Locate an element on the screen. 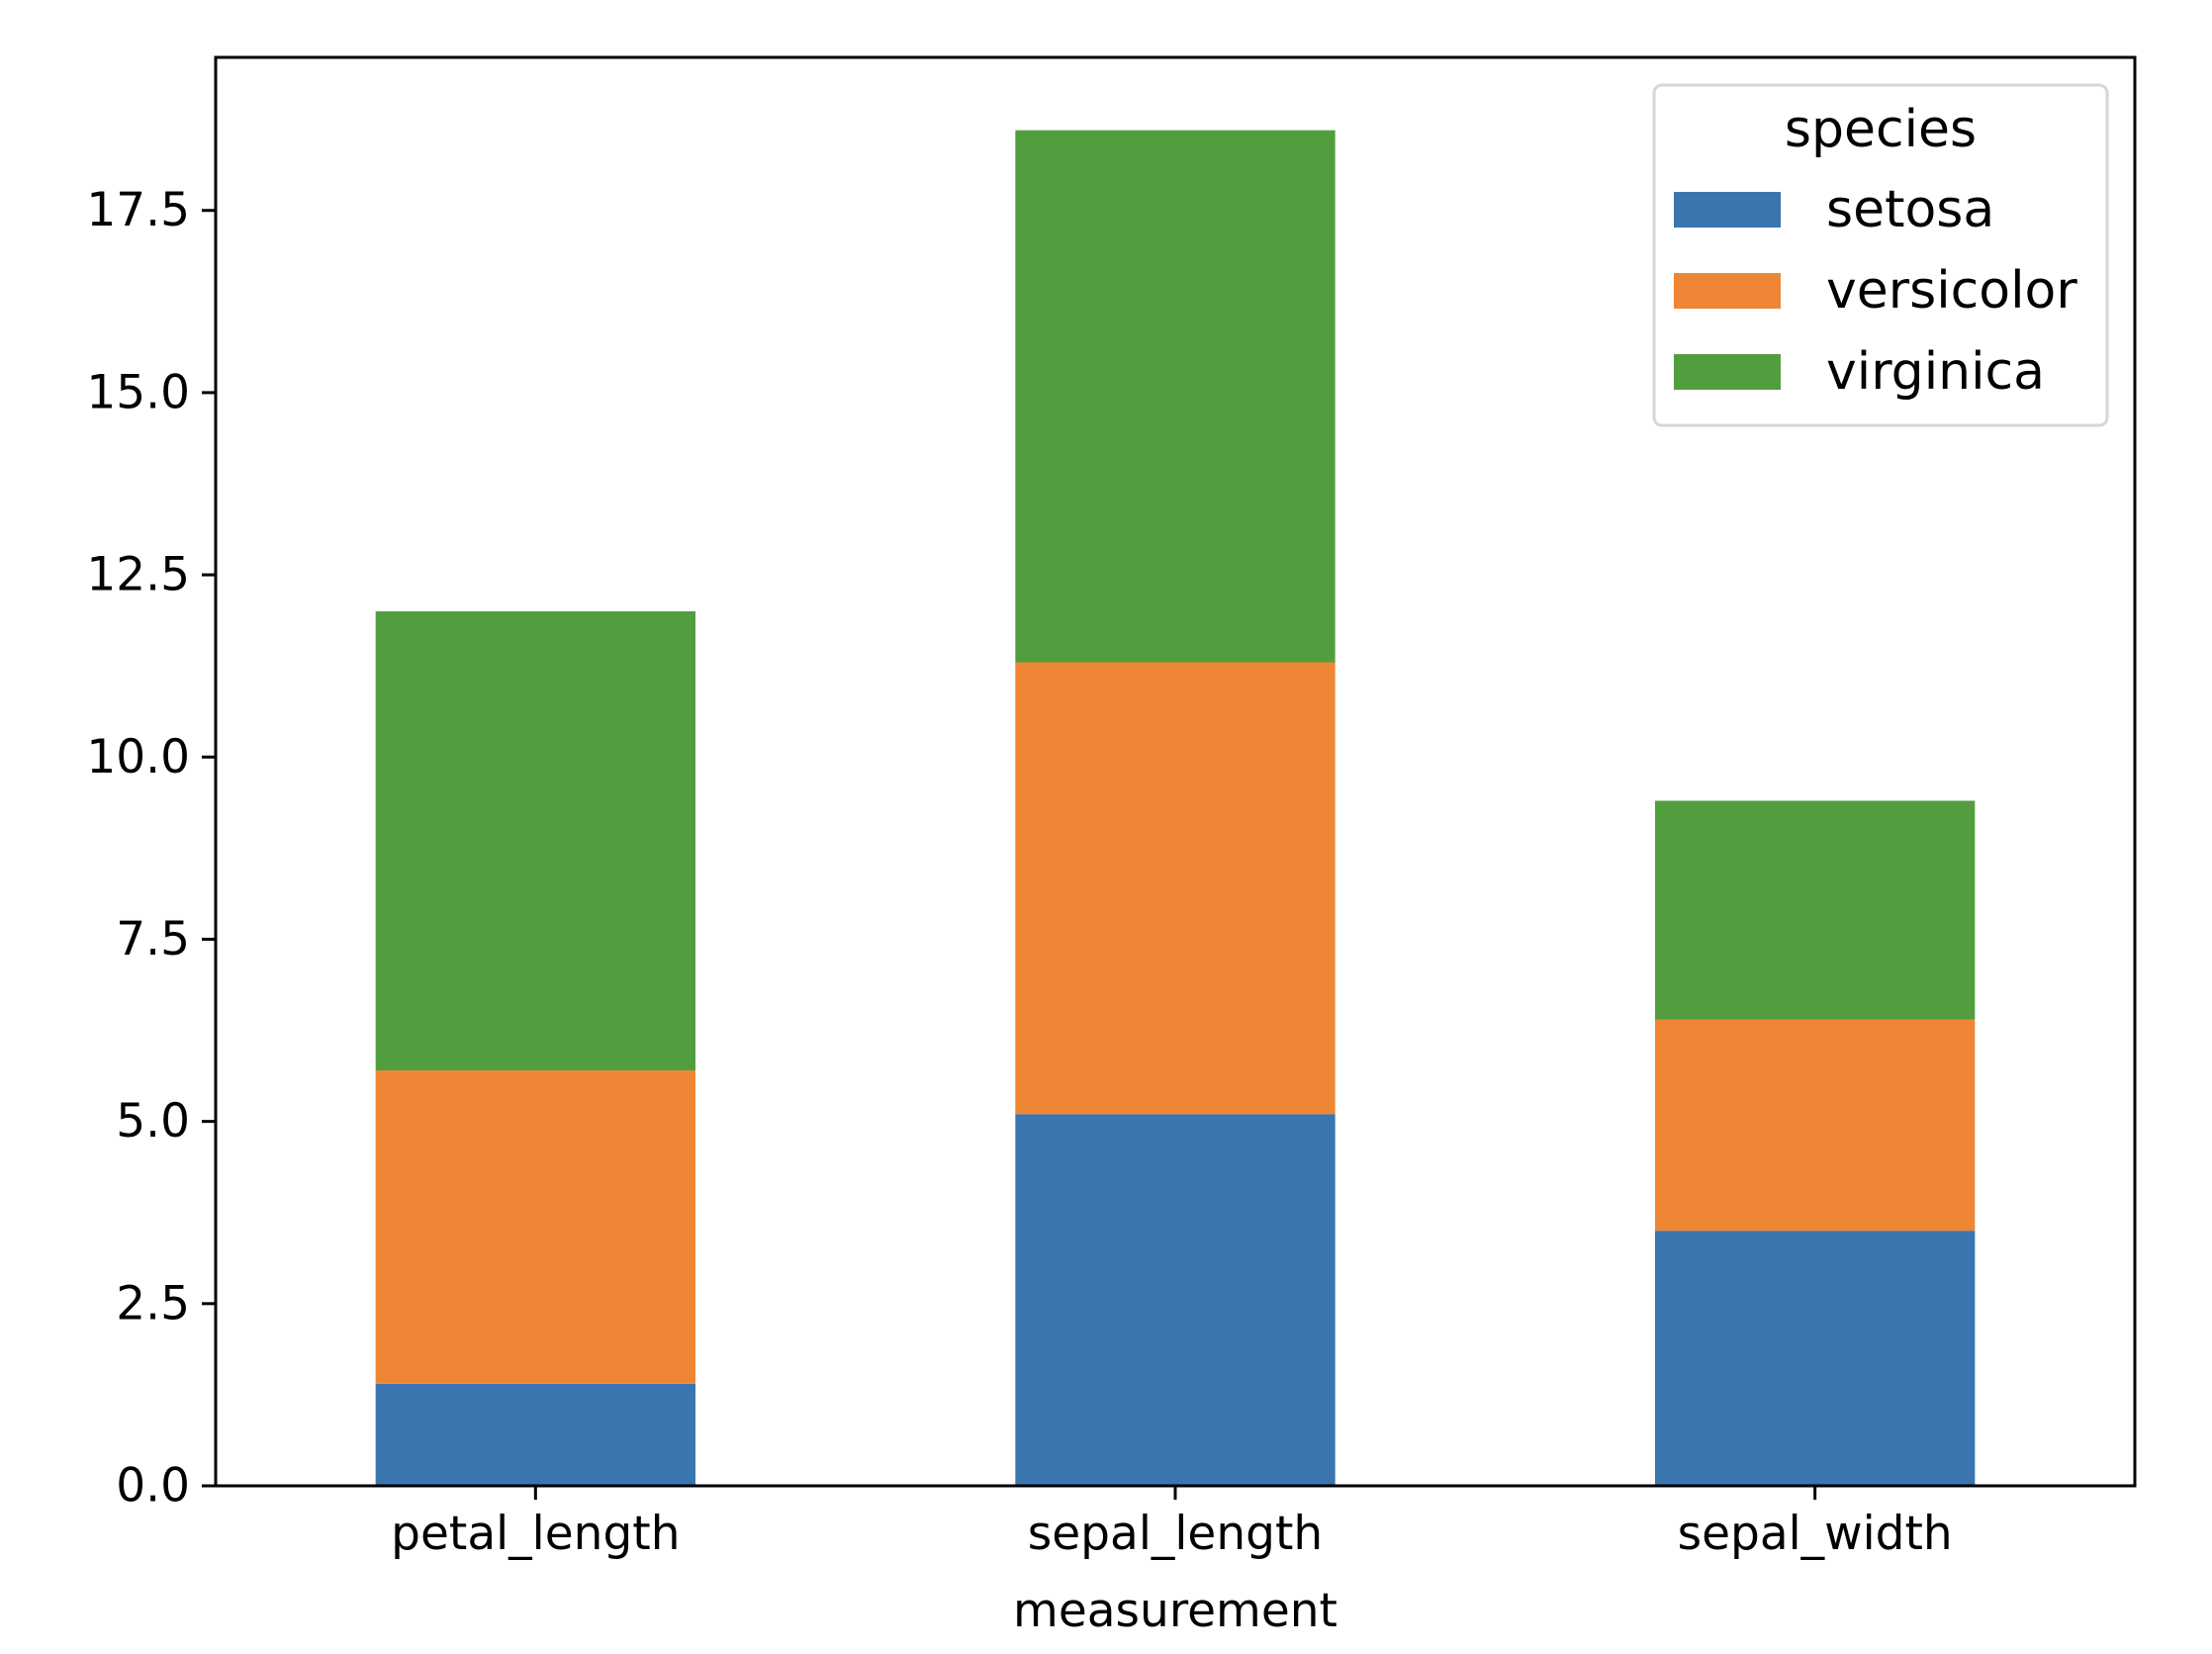 This screenshot has width=2212, height=1654. bar-setosa-sepal_width is located at coordinates (1816, 1358).